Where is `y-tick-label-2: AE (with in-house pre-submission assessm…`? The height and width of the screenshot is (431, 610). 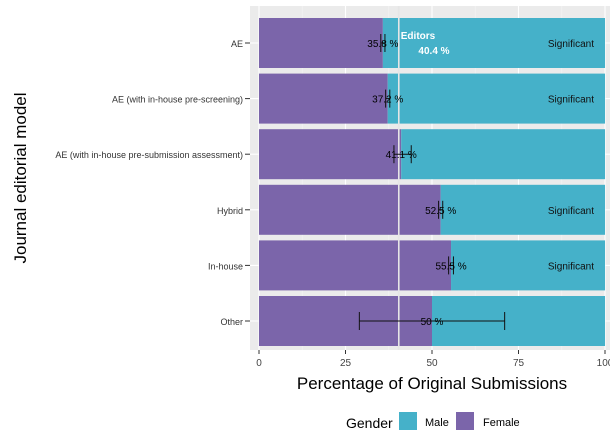
y-tick-label-2: AE (with in-house pre-submission assessm… is located at coordinates (149, 155).